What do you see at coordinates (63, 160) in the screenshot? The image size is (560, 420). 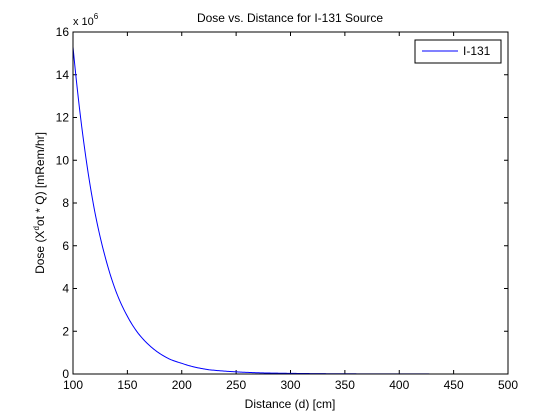 I see `y-tick-label: 10` at bounding box center [63, 160].